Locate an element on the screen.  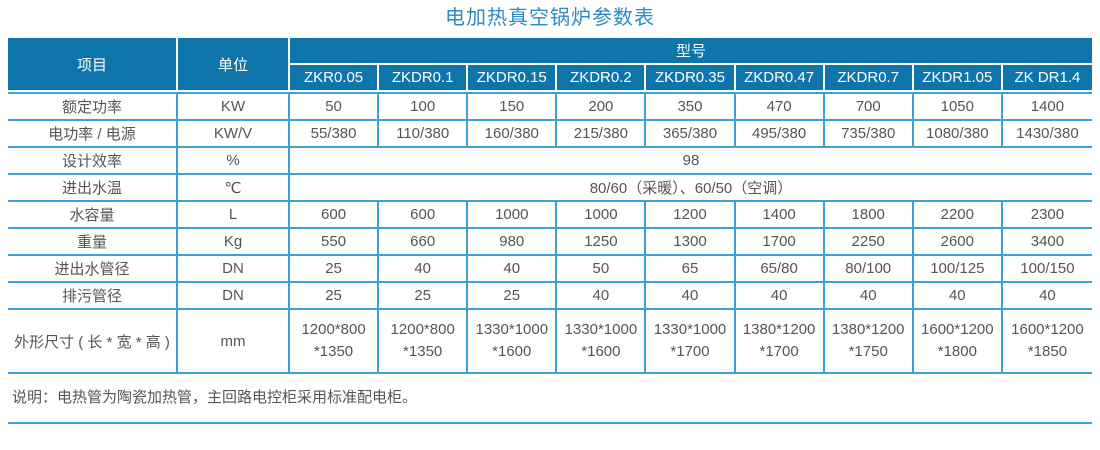
cell-value: 735/380 is located at coordinates (869, 134).